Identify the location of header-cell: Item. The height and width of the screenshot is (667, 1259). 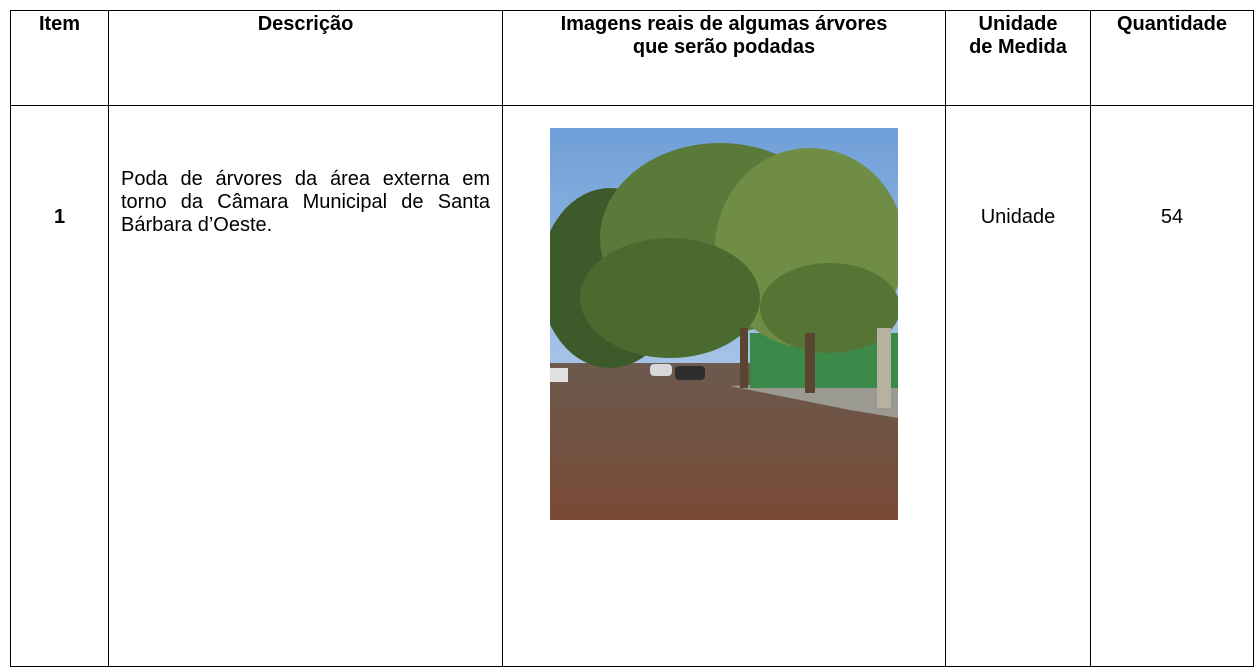
(59, 58).